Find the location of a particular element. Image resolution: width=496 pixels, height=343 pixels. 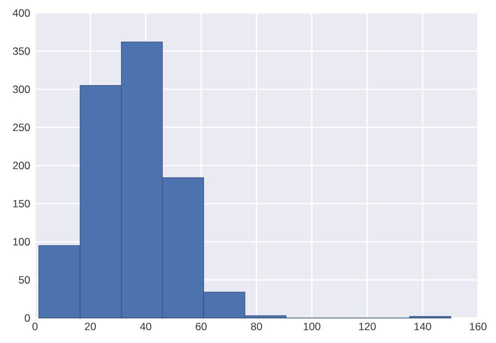

y-tick-label: 300 is located at coordinates (21, 89).